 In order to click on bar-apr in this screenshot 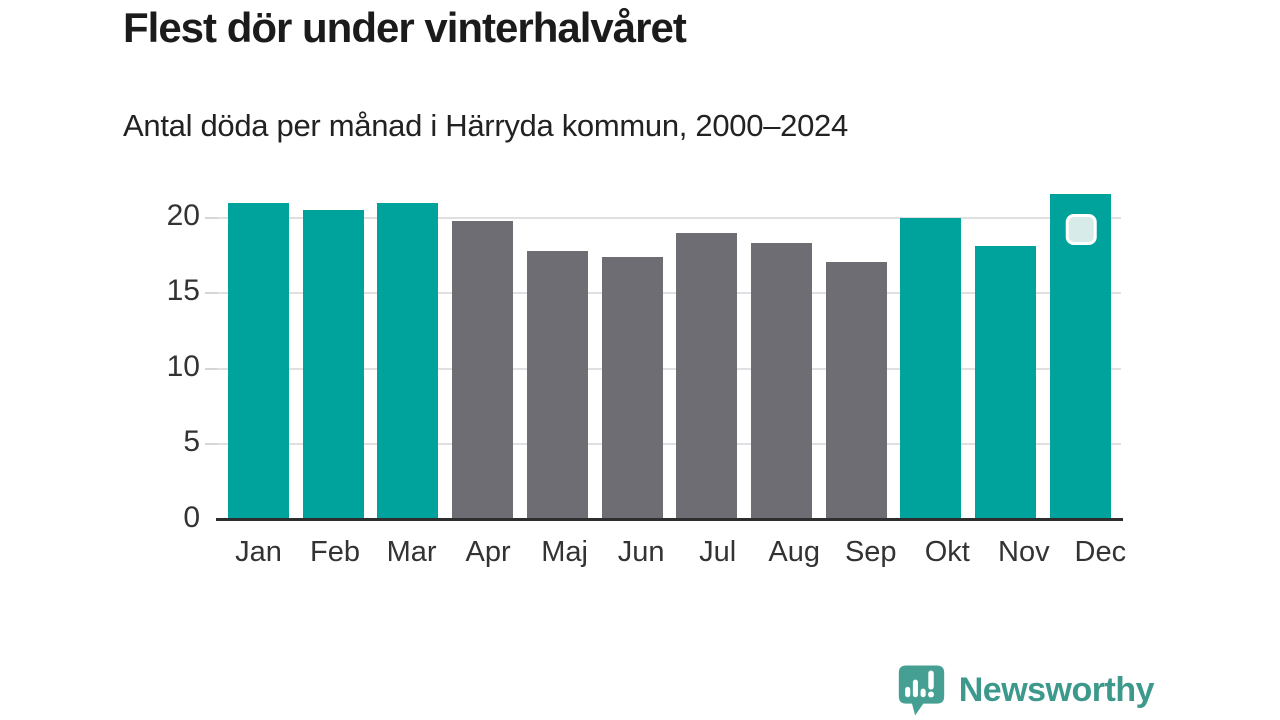, I will do `click(483, 370)`.